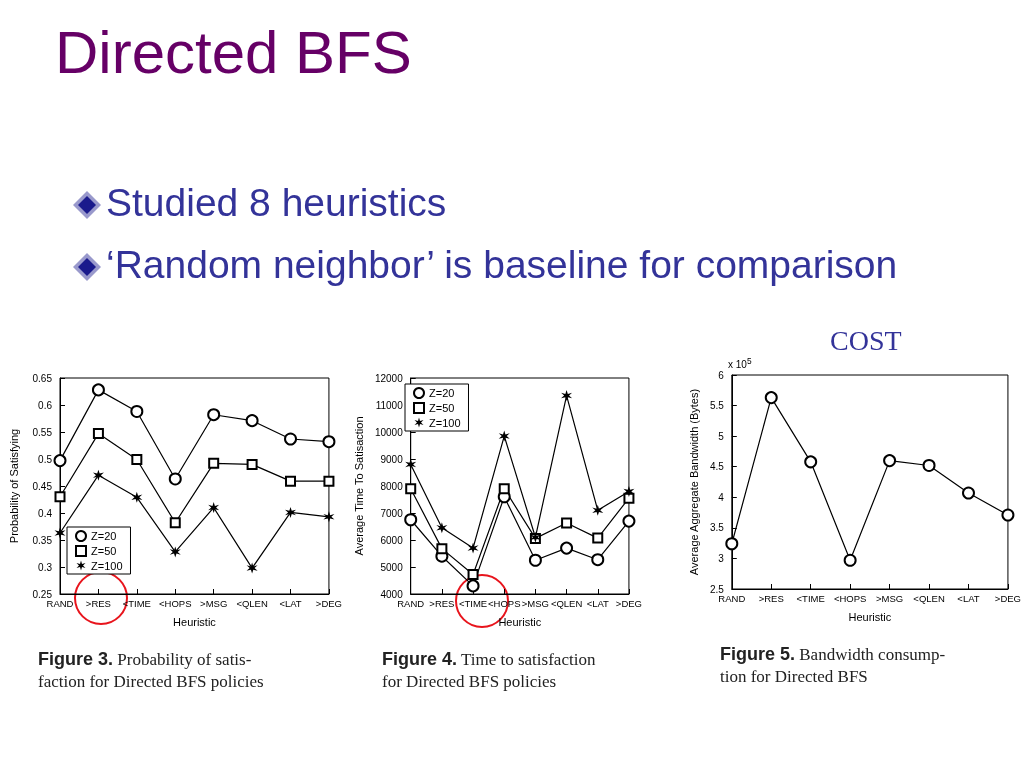 This screenshot has height=768, width=1024. I want to click on y-tick-label: 4, so click(721, 497).